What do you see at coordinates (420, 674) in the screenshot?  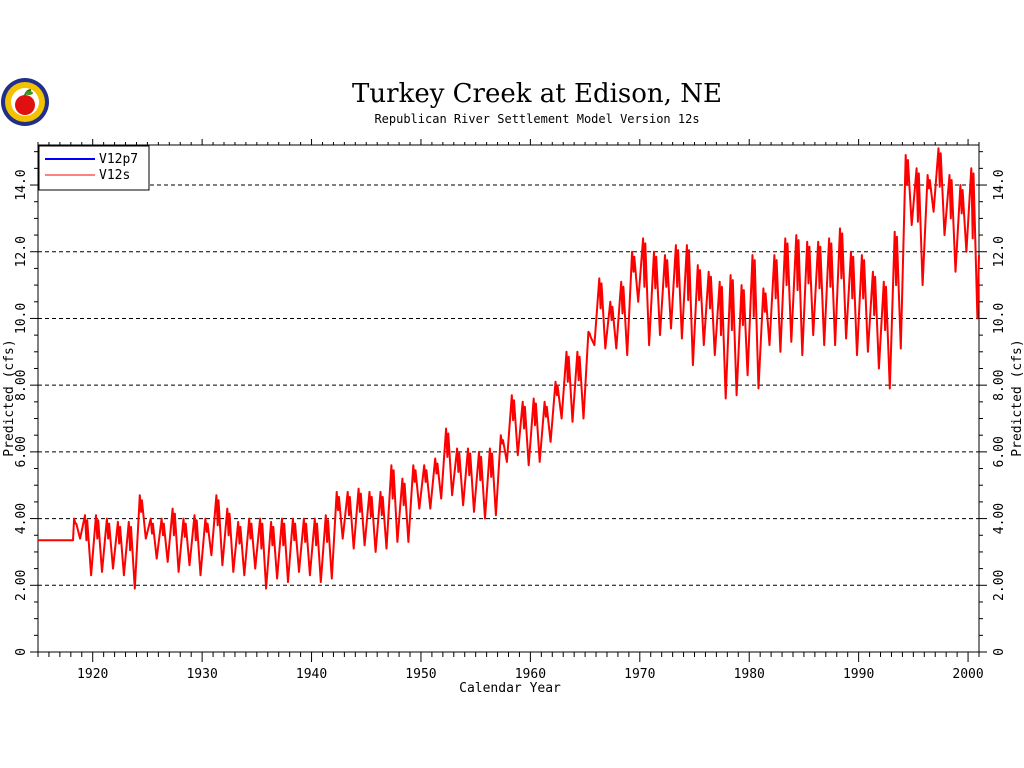 I see `x-tick-label: 1950` at bounding box center [420, 674].